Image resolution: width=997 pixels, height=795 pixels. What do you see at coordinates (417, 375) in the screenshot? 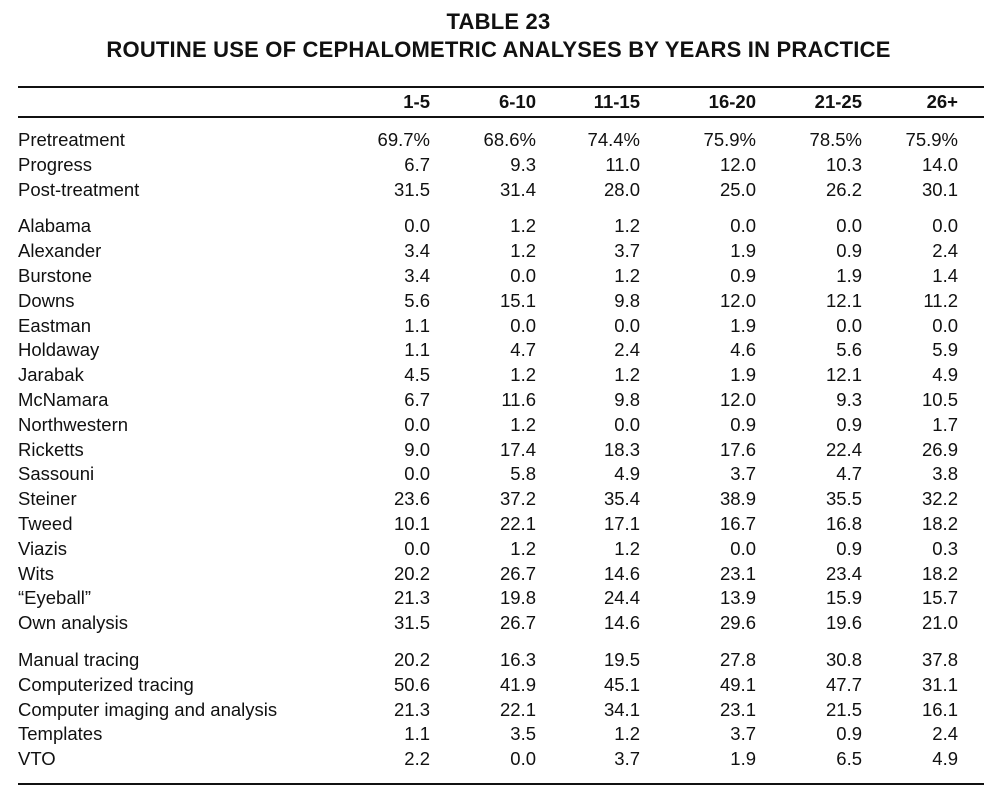
I see `table-cell: 4.5` at bounding box center [417, 375].